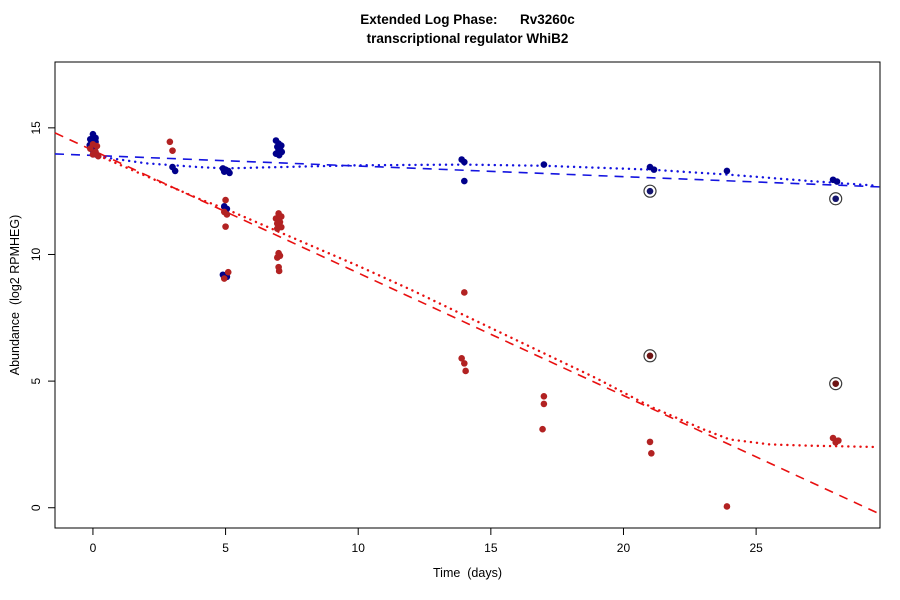 This screenshot has height=600, width=900. I want to click on y-axis-tick-label: 10, so click(36, 254).